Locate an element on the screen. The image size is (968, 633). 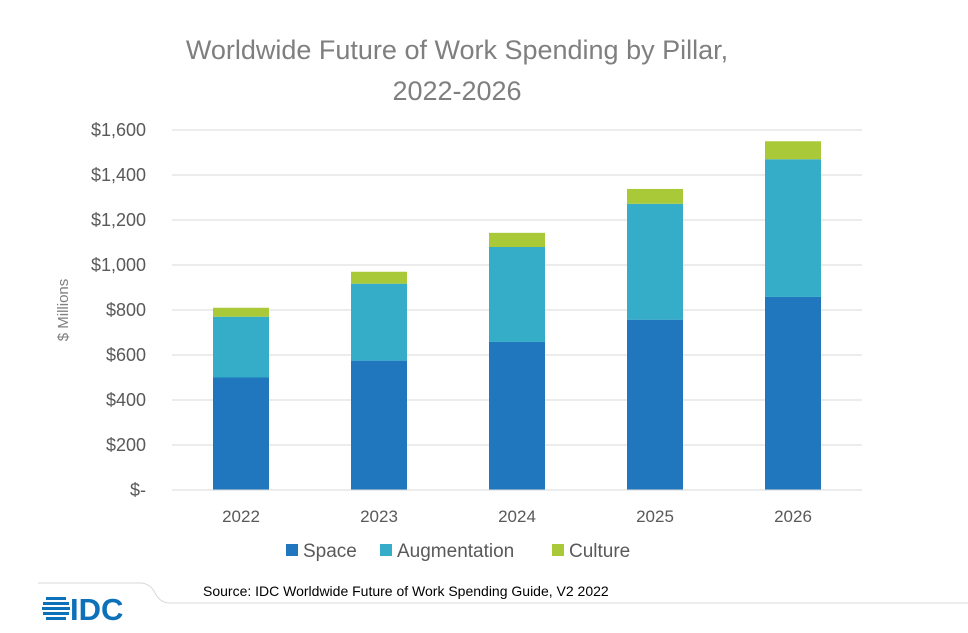
bar-augmentation-2024 is located at coordinates (517, 294).